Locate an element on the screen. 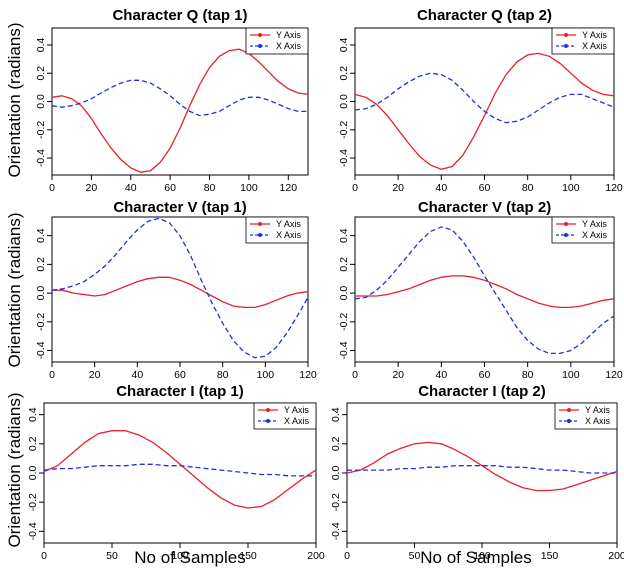  chart-title: Character Q (tap 2) is located at coordinates (484, 15).